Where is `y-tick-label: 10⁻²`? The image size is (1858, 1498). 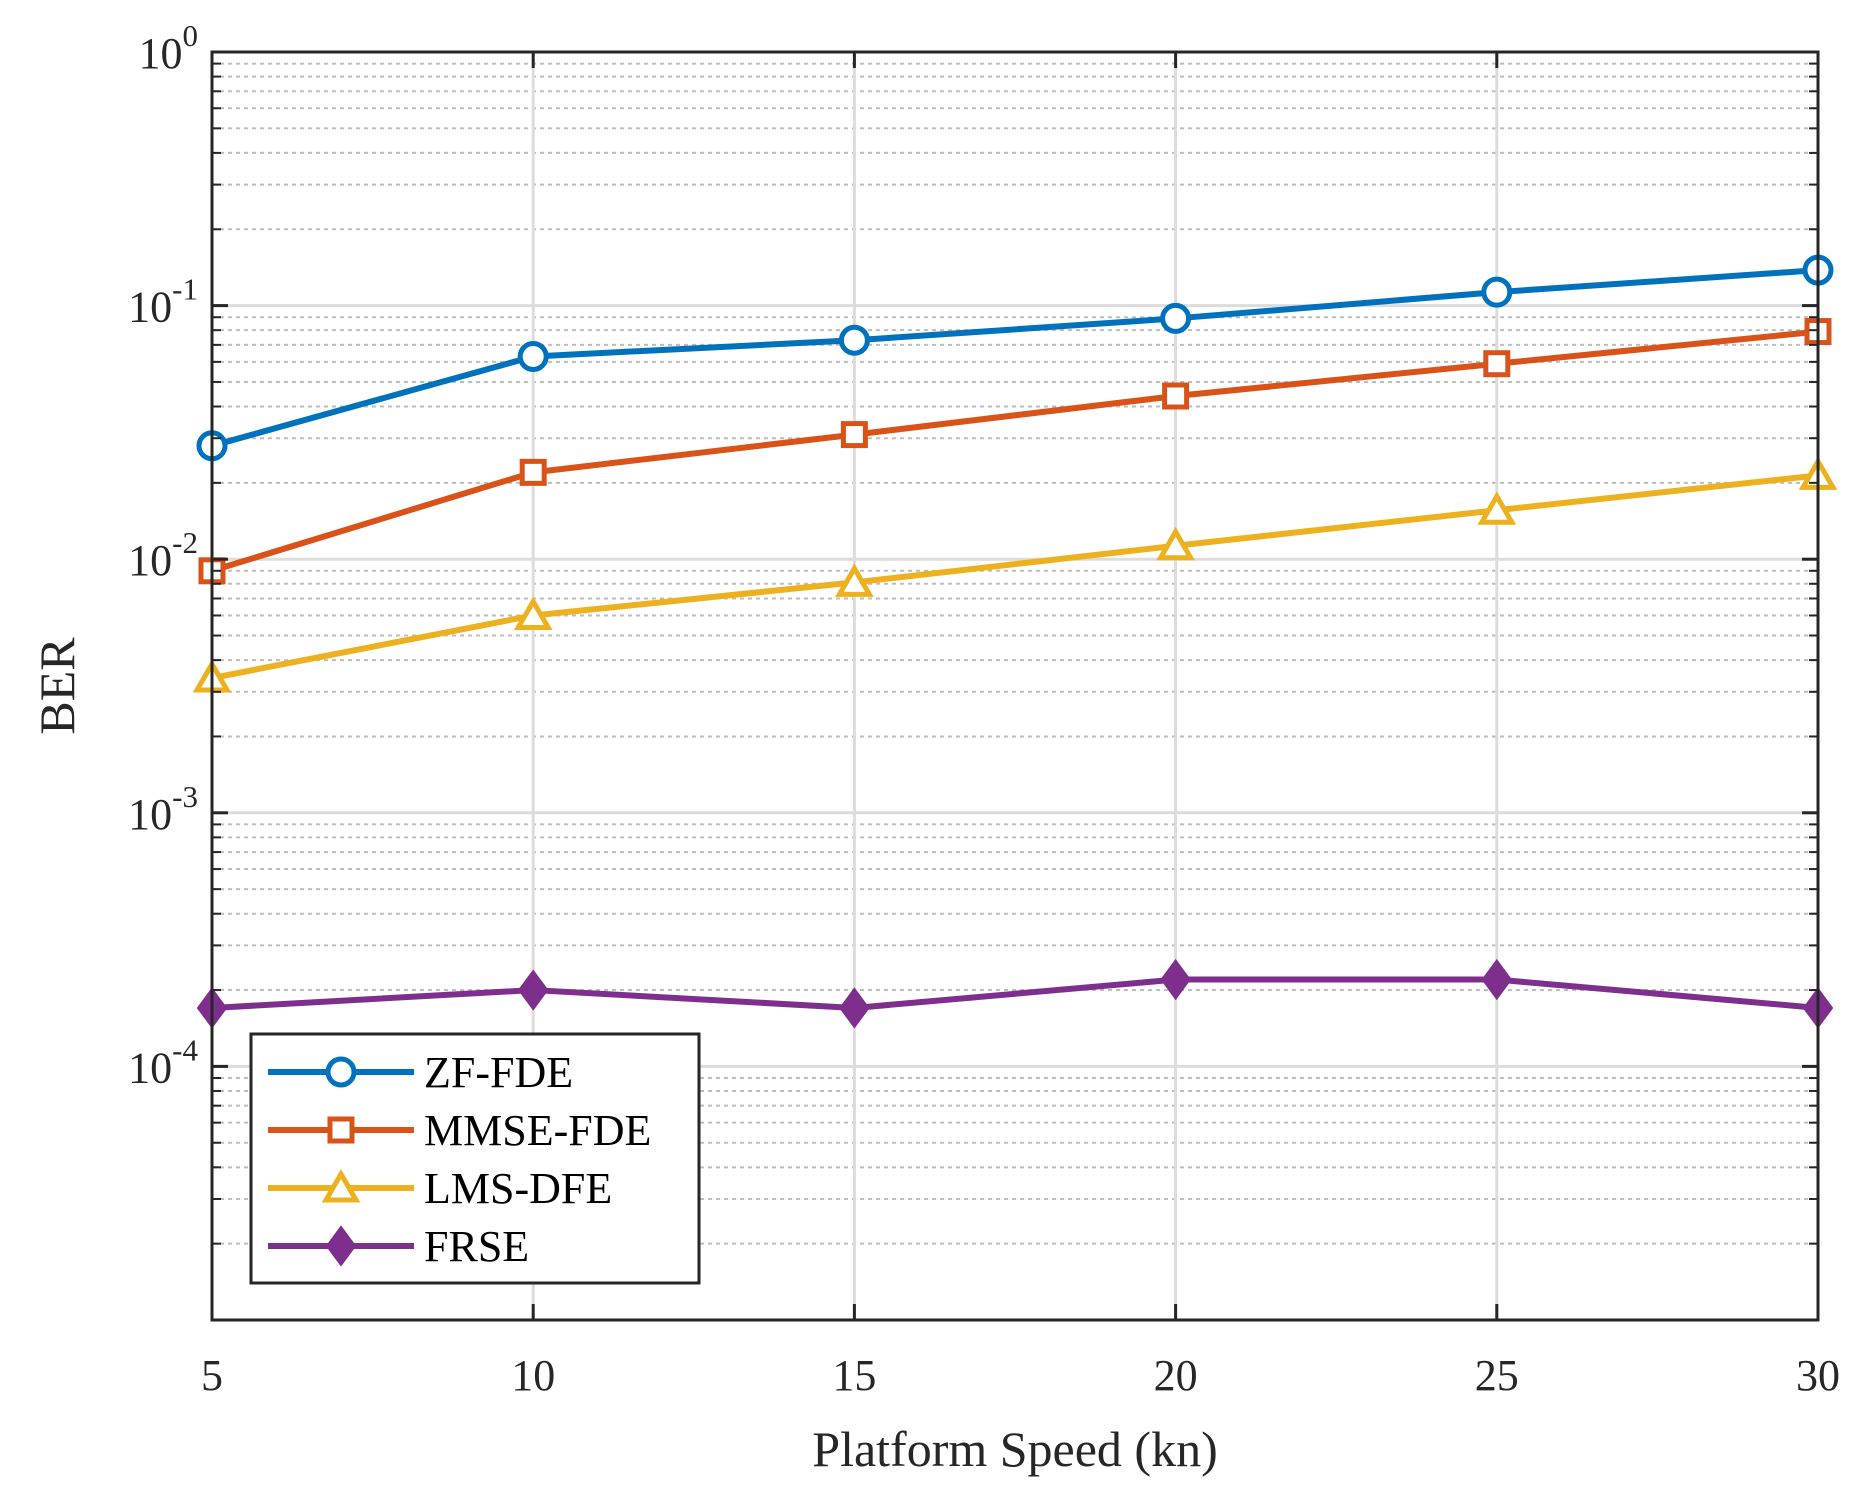 y-tick-label: 10⁻² is located at coordinates (163, 555).